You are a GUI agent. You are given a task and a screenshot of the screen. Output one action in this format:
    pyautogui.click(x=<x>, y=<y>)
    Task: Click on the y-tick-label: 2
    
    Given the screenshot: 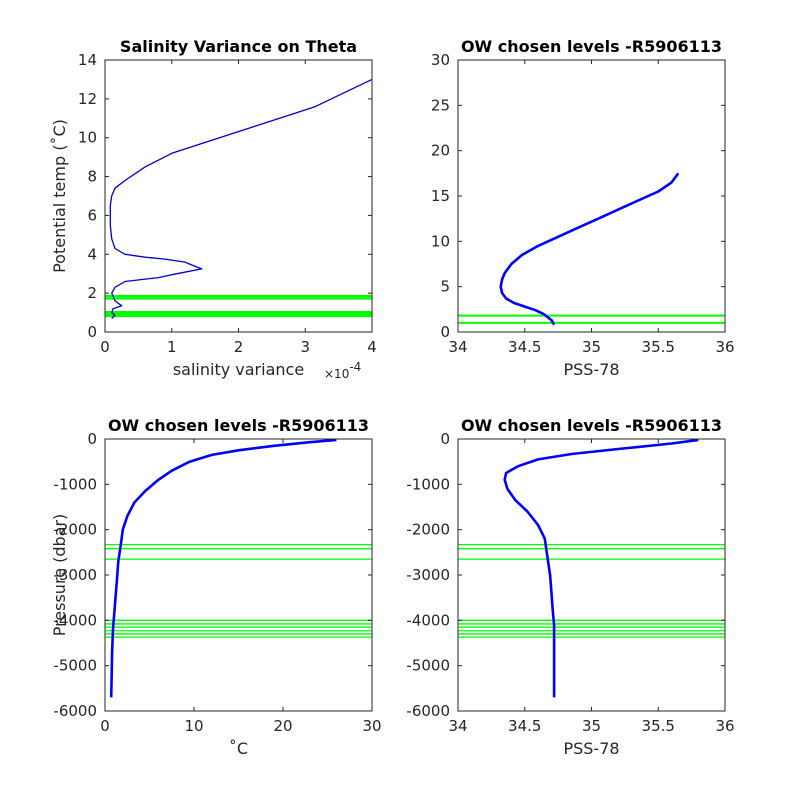 What is the action you would take?
    pyautogui.click(x=92, y=293)
    